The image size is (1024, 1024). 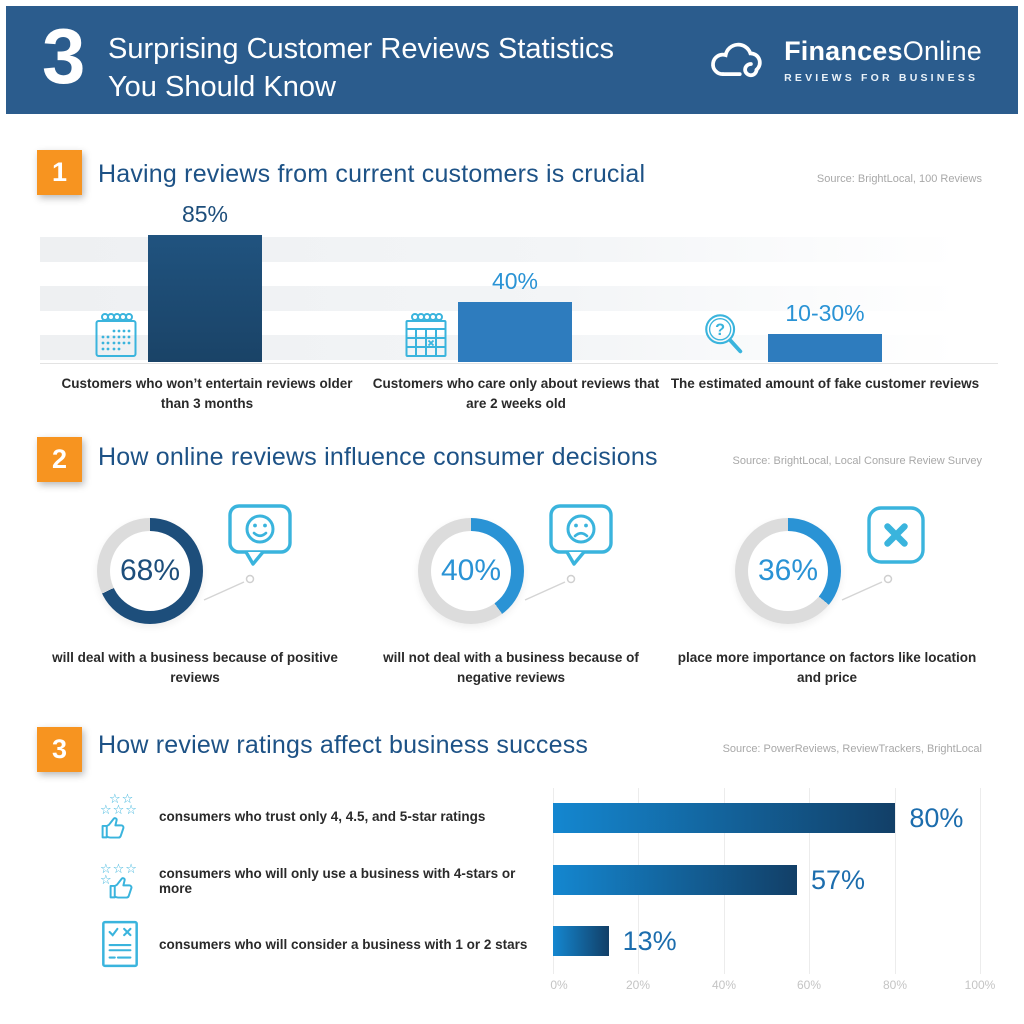 What do you see at coordinates (116, 335) in the screenshot?
I see `calendar-icon` at bounding box center [116, 335].